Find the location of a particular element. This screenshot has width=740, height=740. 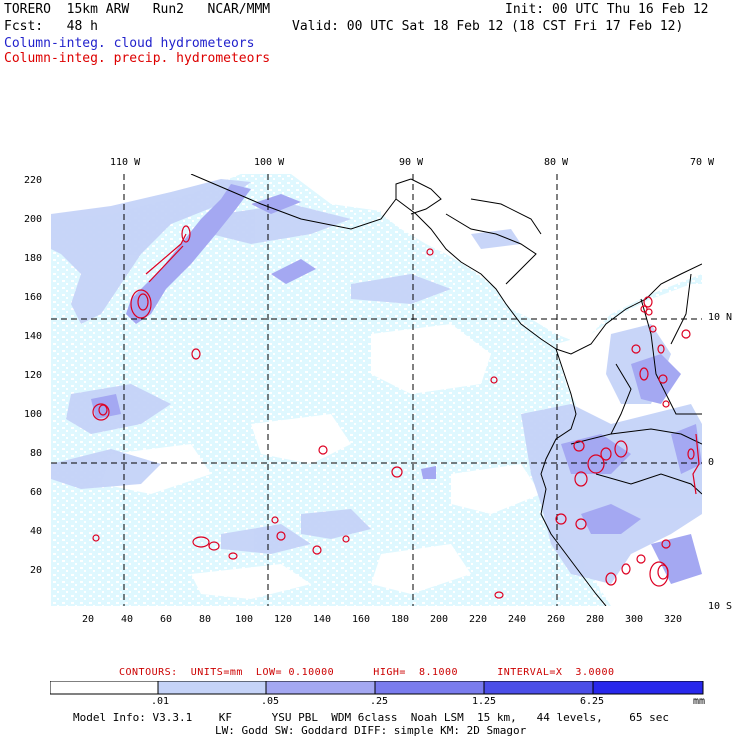

x-tick: 240 is located at coordinates (517, 619).